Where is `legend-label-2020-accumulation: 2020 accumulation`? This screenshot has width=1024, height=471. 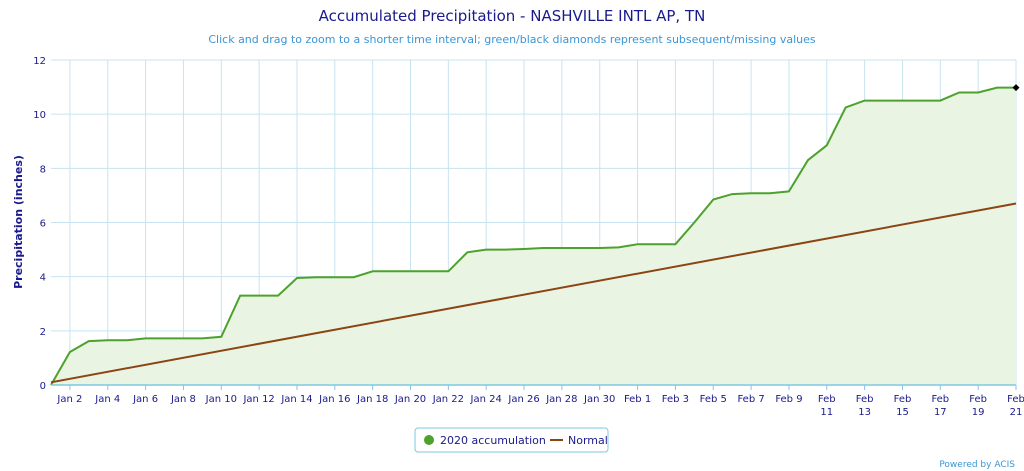 legend-label-2020-accumulation: 2020 accumulation is located at coordinates (493, 440).